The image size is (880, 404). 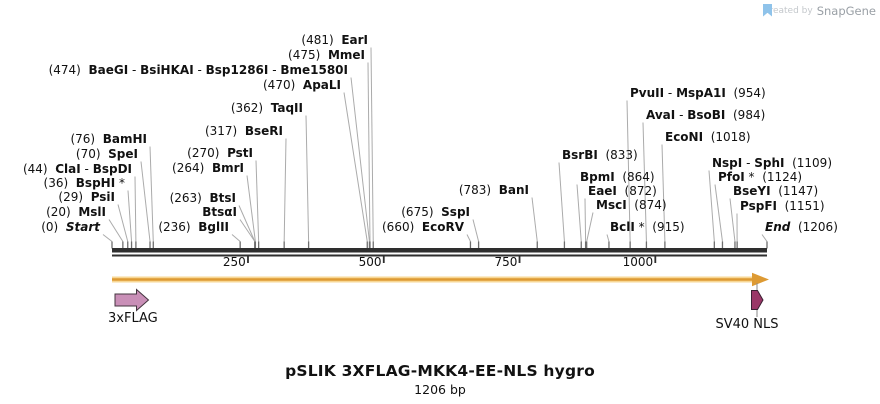 I want to click on enzyme-name: BanI, so click(x=513, y=190).